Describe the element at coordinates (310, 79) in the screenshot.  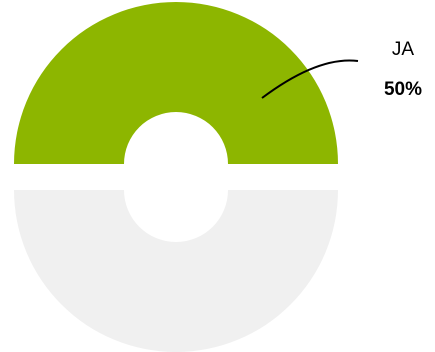
I see `slice-label-leader-line` at that location.